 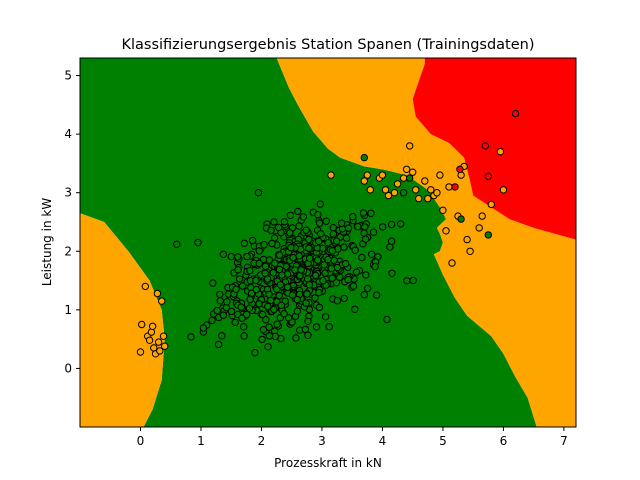 I want to click on x-axis-label: Prozesskraft in kN, so click(x=328, y=463).